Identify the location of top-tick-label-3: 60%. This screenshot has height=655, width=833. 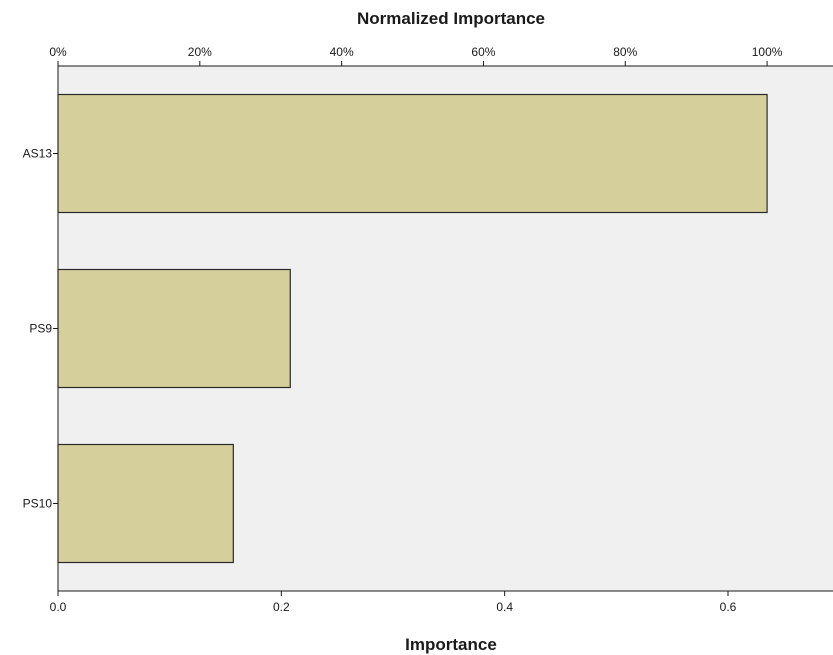
(483, 52).